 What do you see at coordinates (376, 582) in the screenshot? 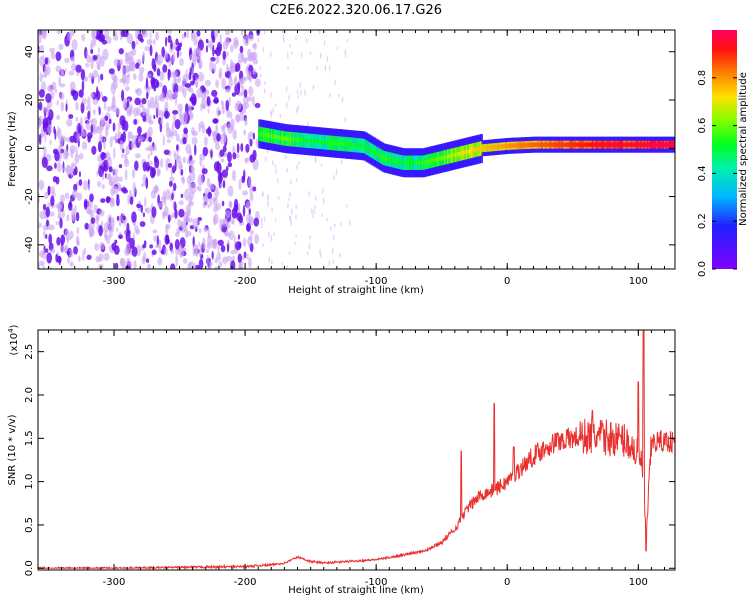
I see `x-tick-label: -100` at bounding box center [376, 582].